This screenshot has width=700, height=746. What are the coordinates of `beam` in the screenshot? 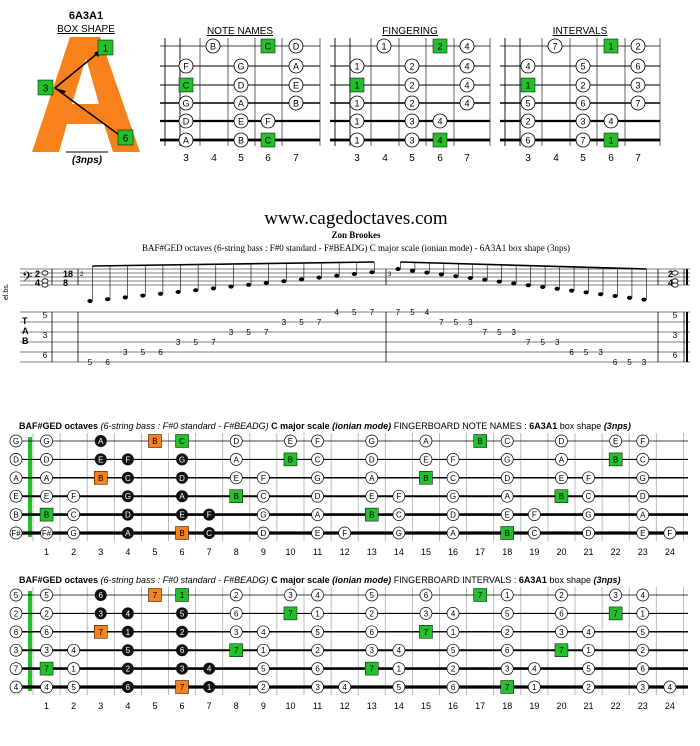 It's located at (233, 264).